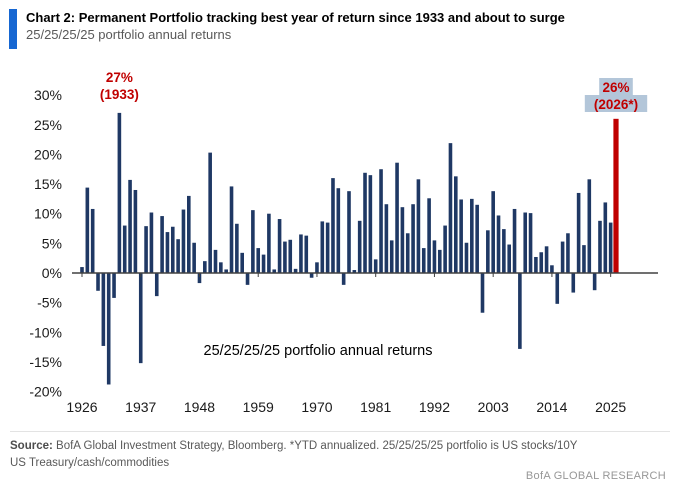 This screenshot has width=680, height=493. What do you see at coordinates (584, 259) in the screenshot?
I see `bar-2020` at bounding box center [584, 259].